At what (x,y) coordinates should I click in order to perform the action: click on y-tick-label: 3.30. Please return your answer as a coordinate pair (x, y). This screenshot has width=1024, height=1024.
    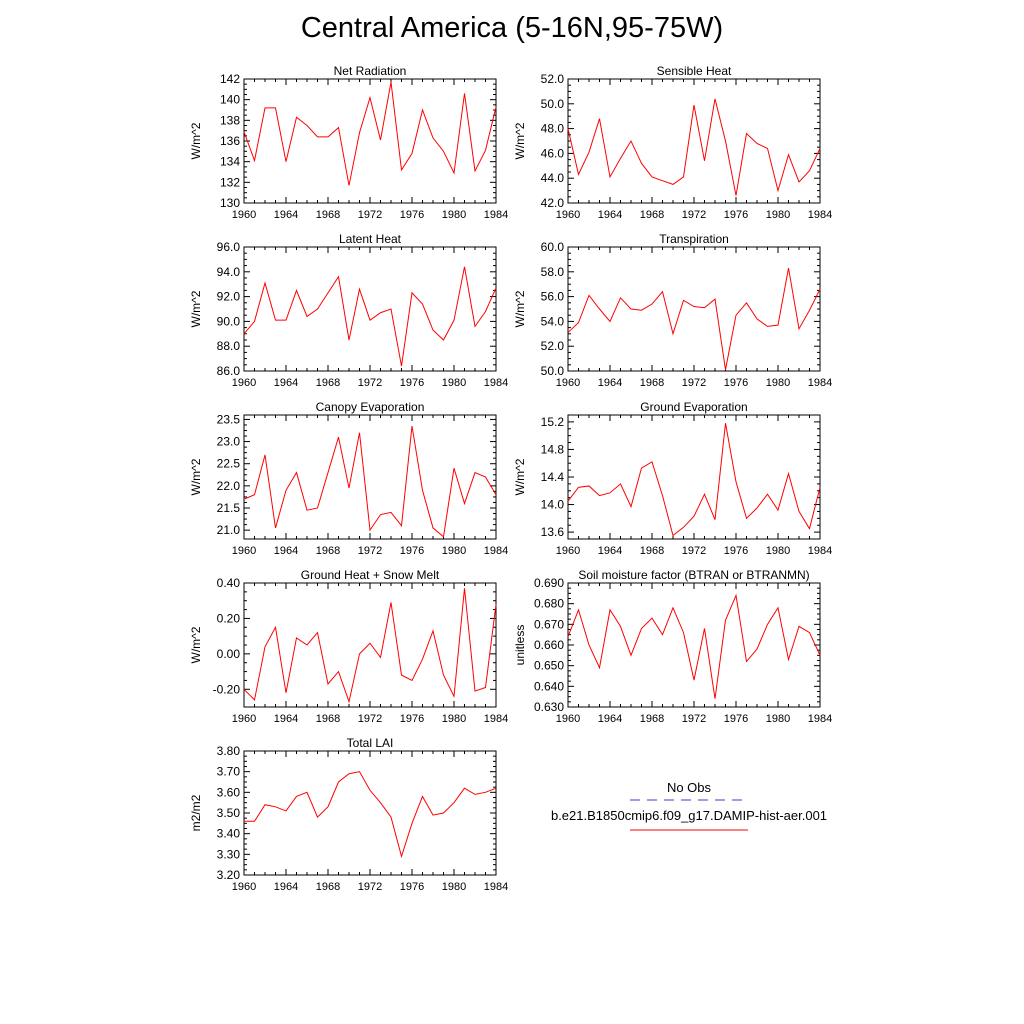
    Looking at the image, I should click on (229, 854).